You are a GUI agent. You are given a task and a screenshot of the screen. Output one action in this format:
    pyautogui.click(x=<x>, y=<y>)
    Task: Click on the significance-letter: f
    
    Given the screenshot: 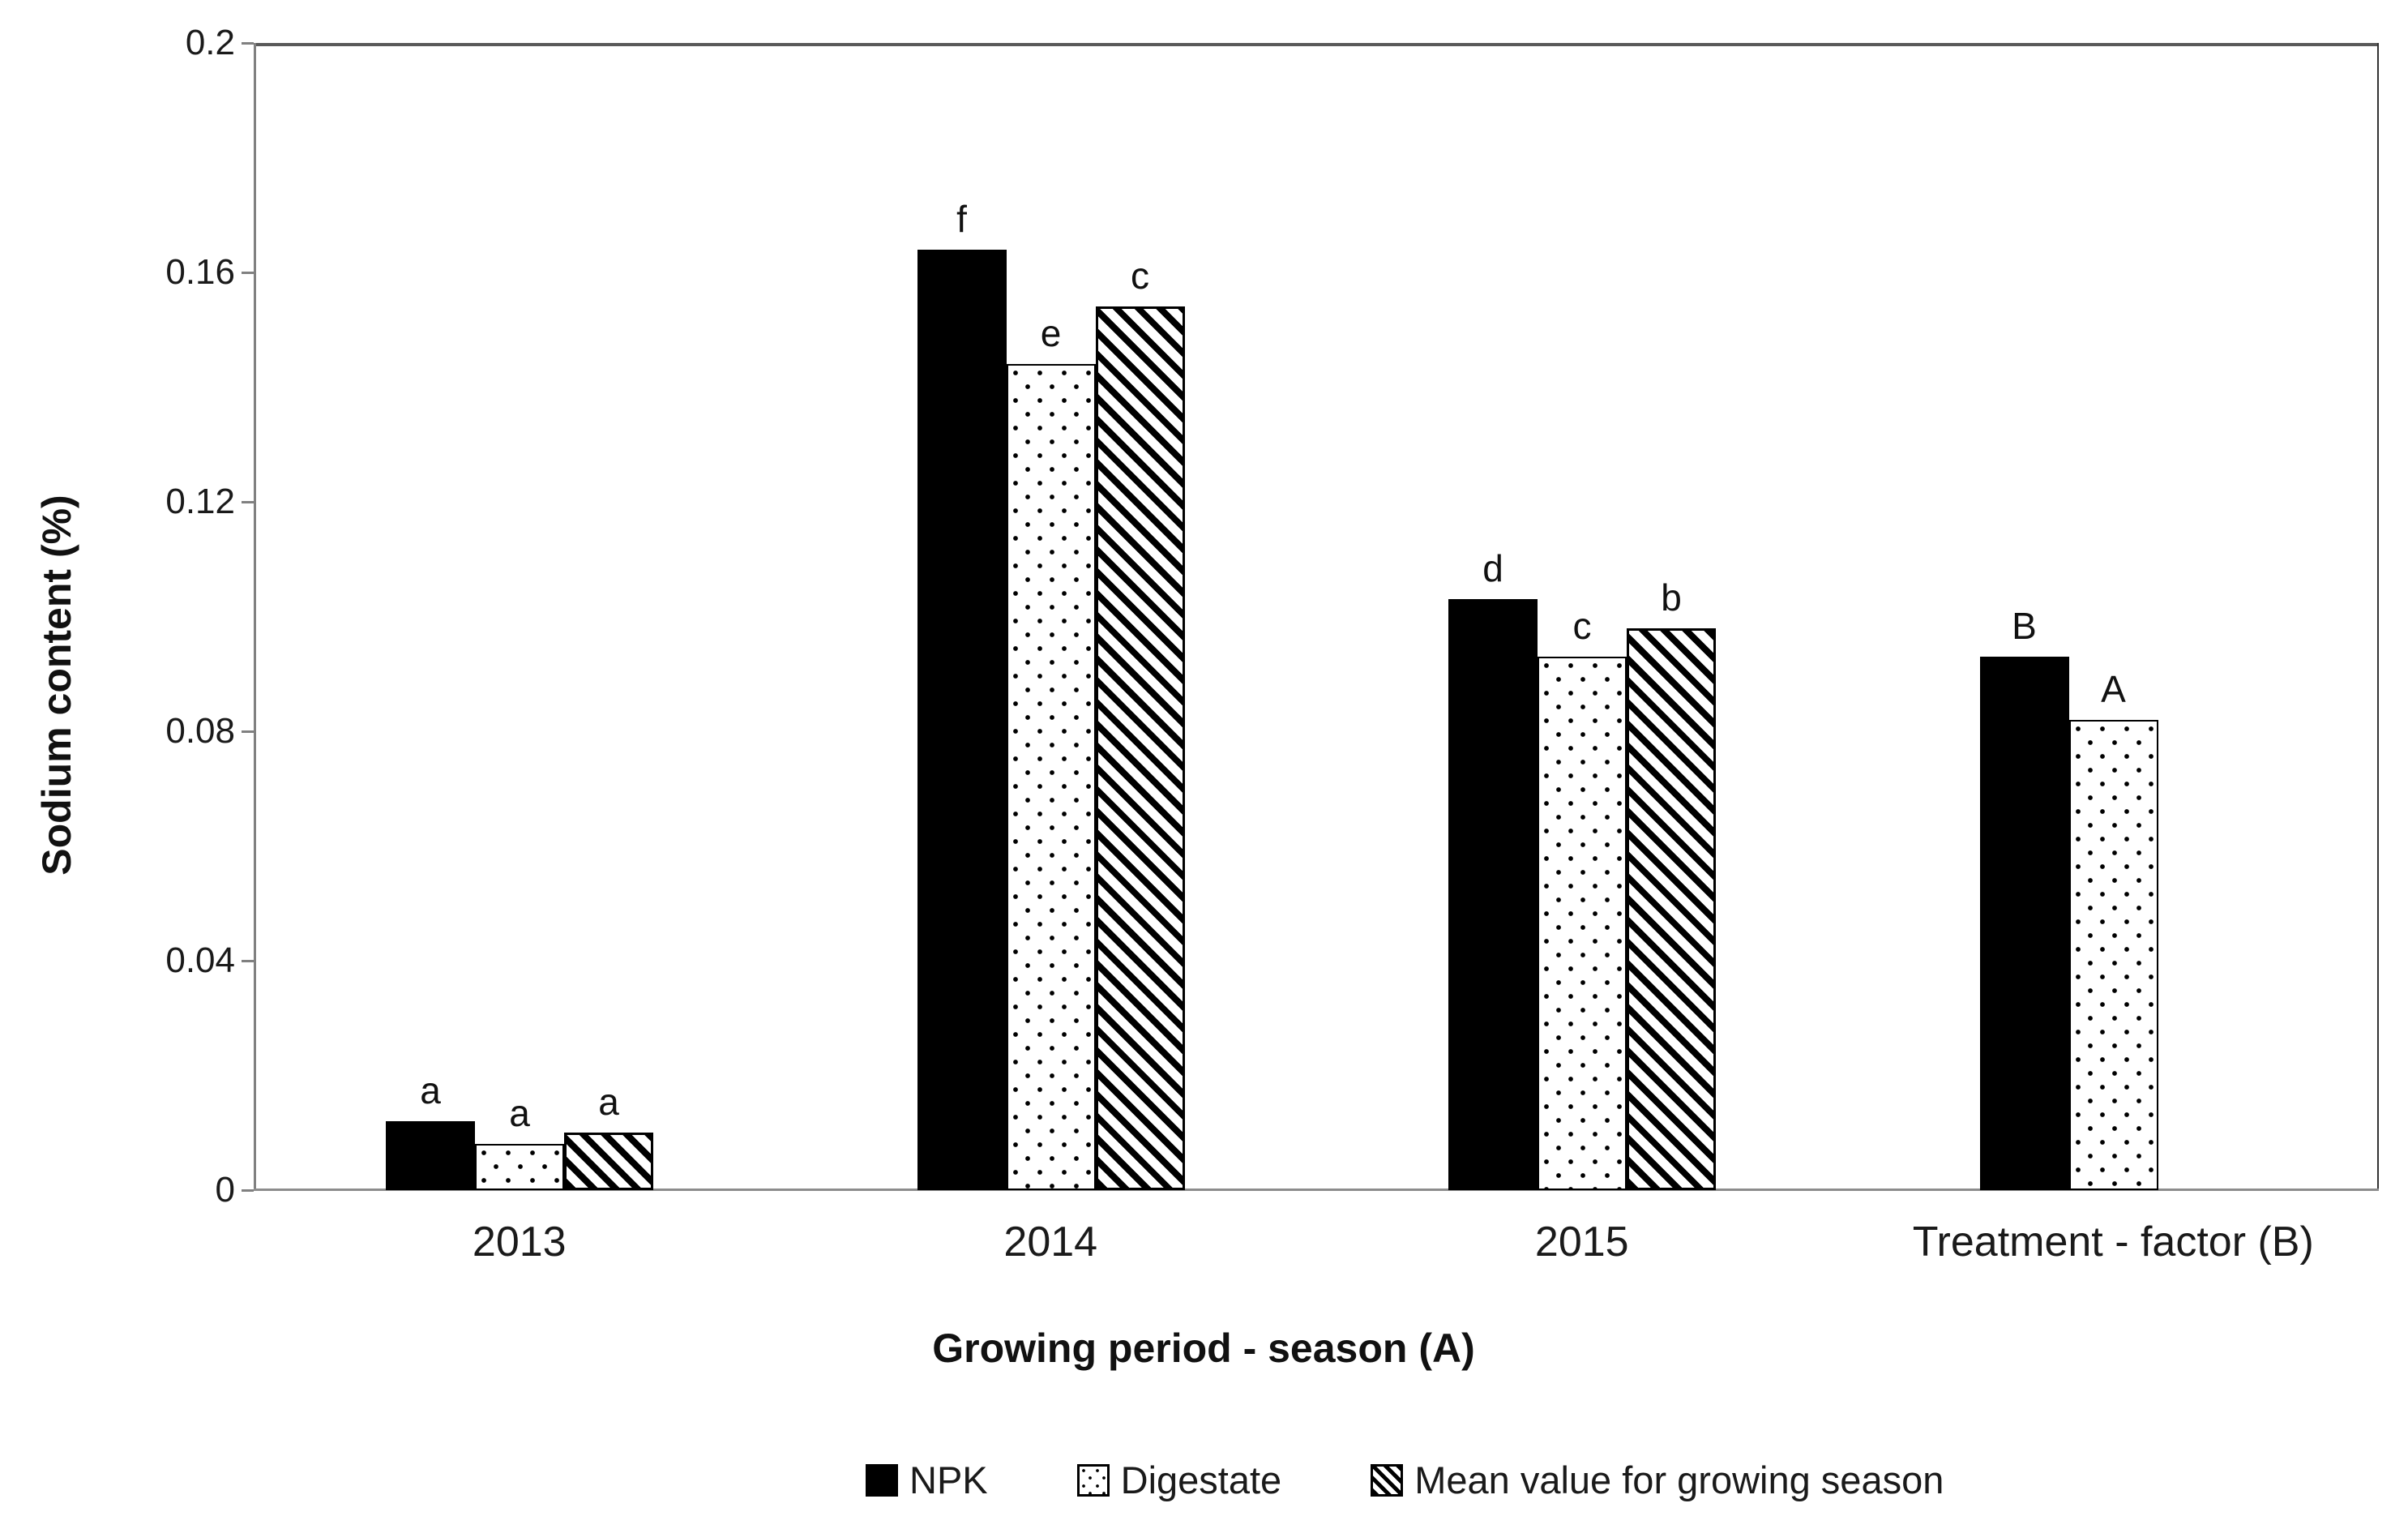 What is the action you would take?
    pyautogui.click(x=961, y=219)
    